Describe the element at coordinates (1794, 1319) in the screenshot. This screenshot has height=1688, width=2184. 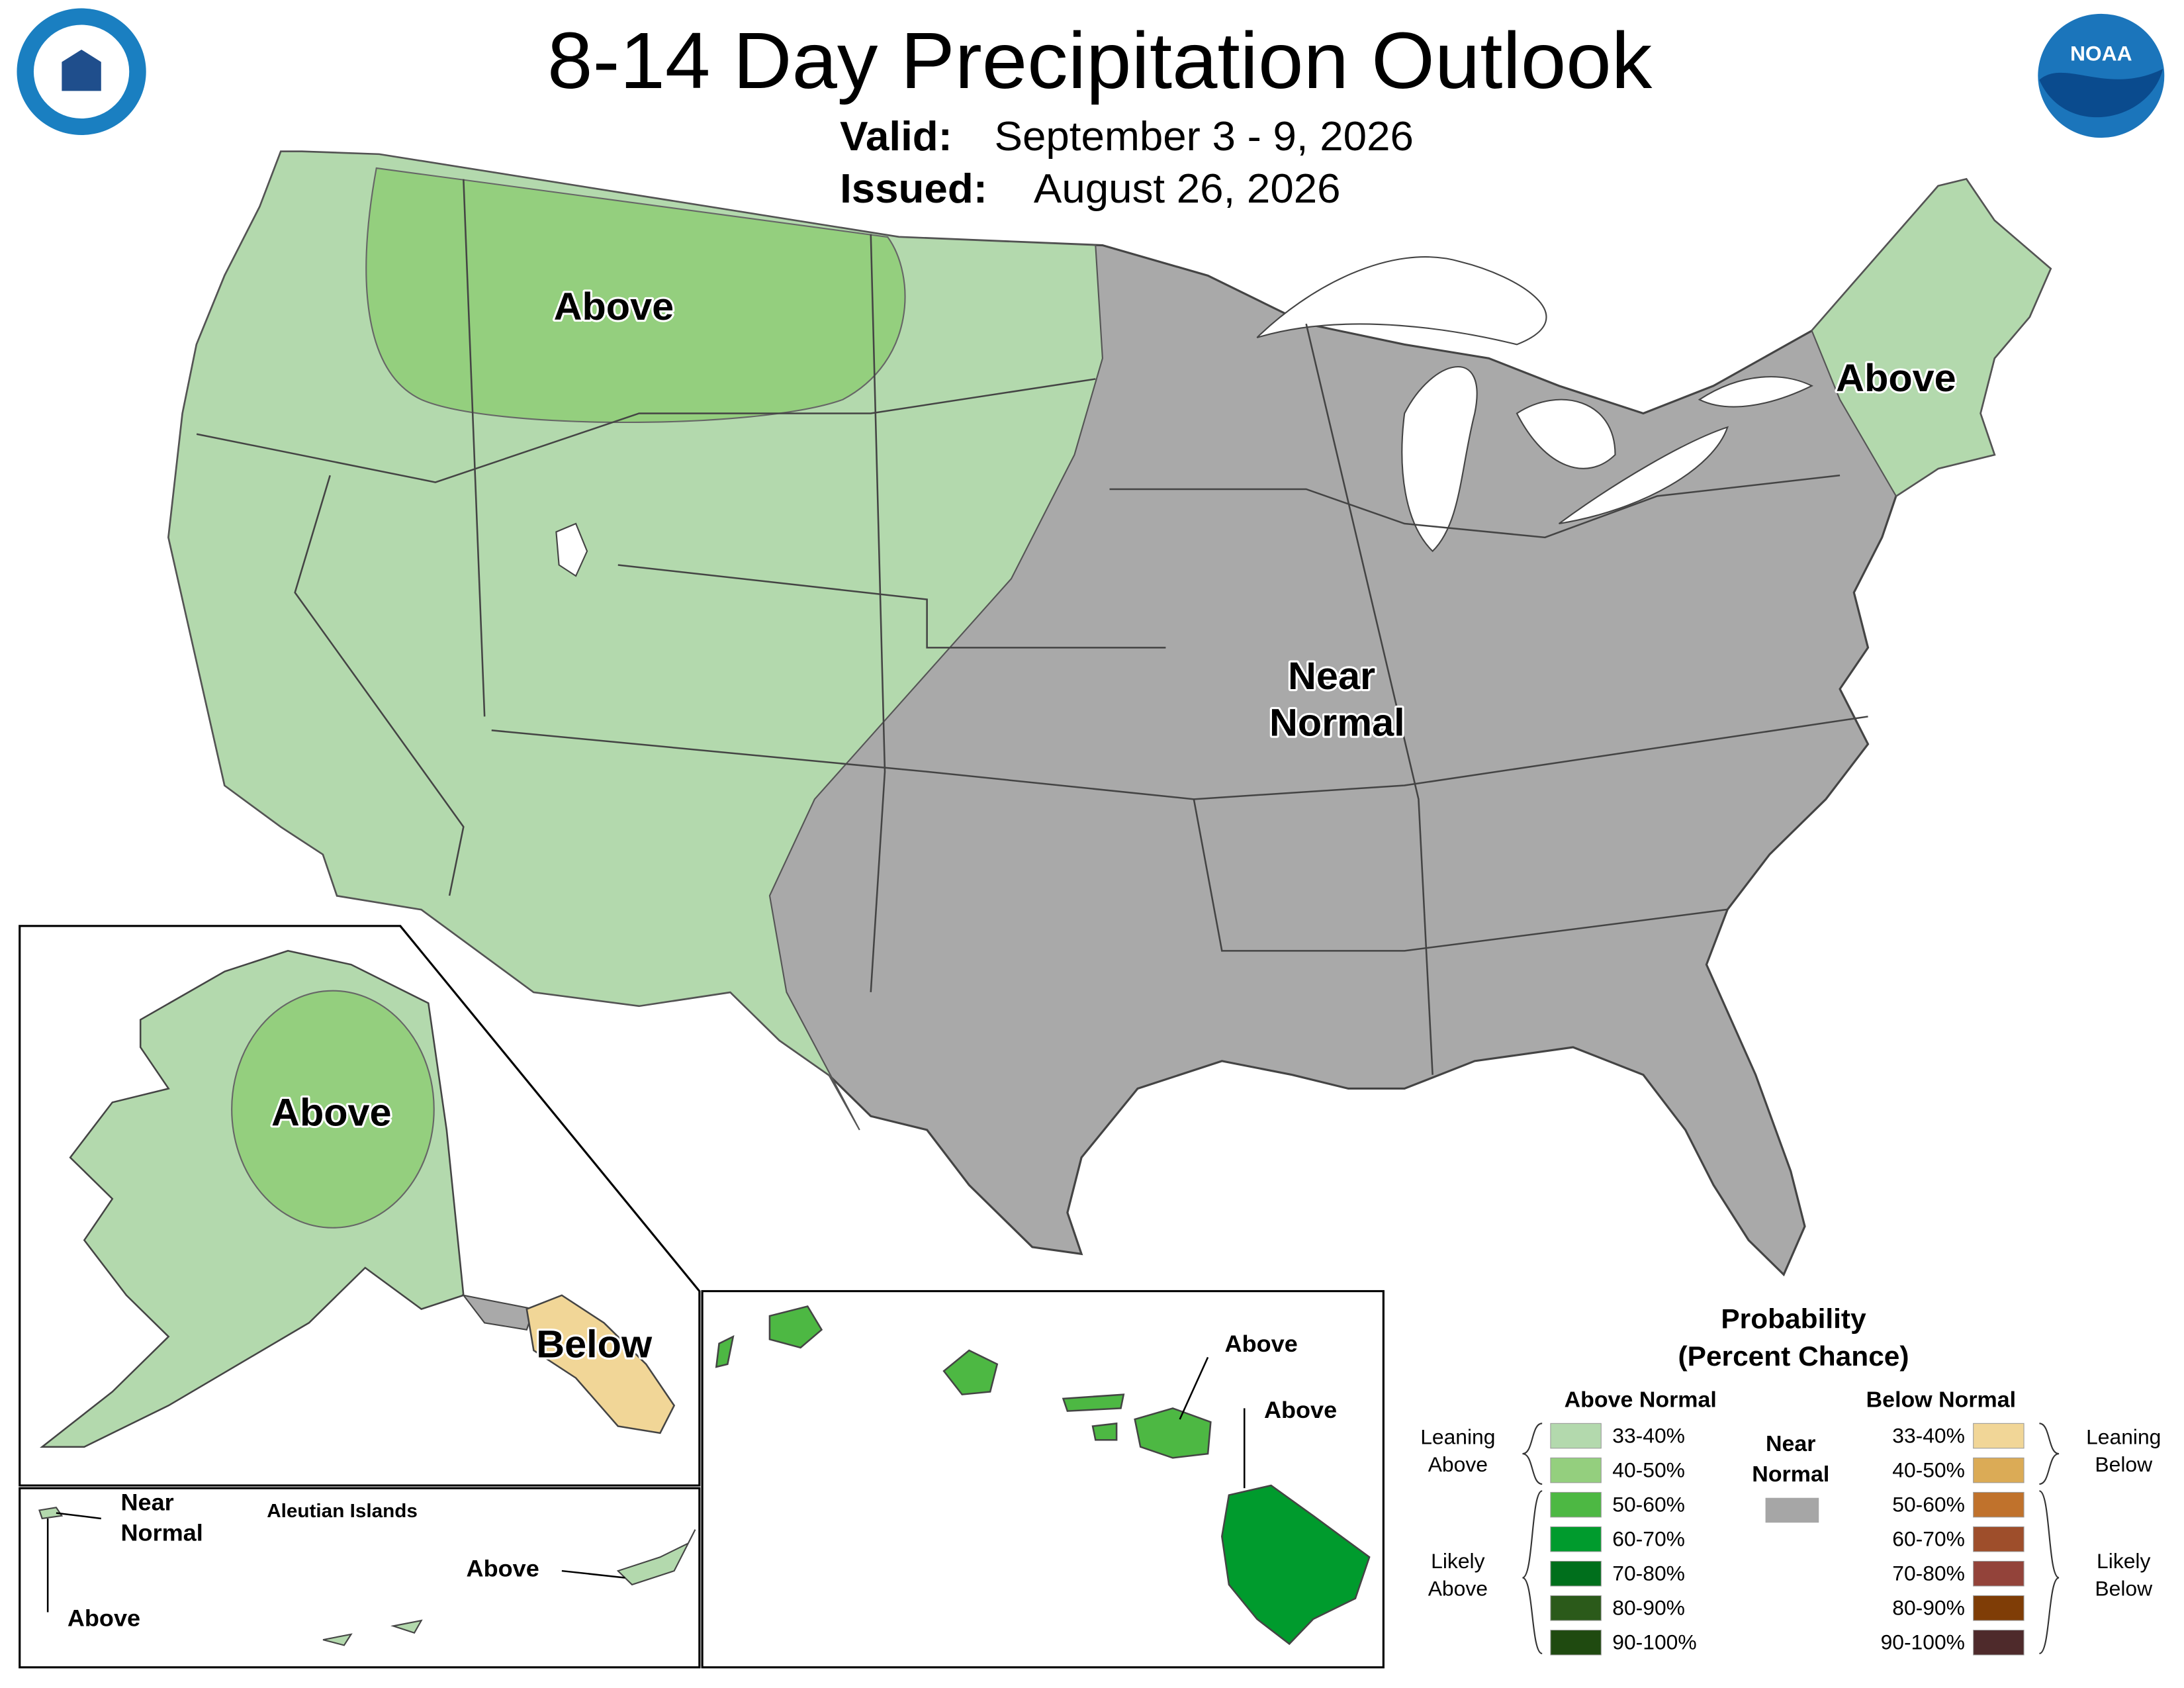
I see `legend-title: Probability` at that location.